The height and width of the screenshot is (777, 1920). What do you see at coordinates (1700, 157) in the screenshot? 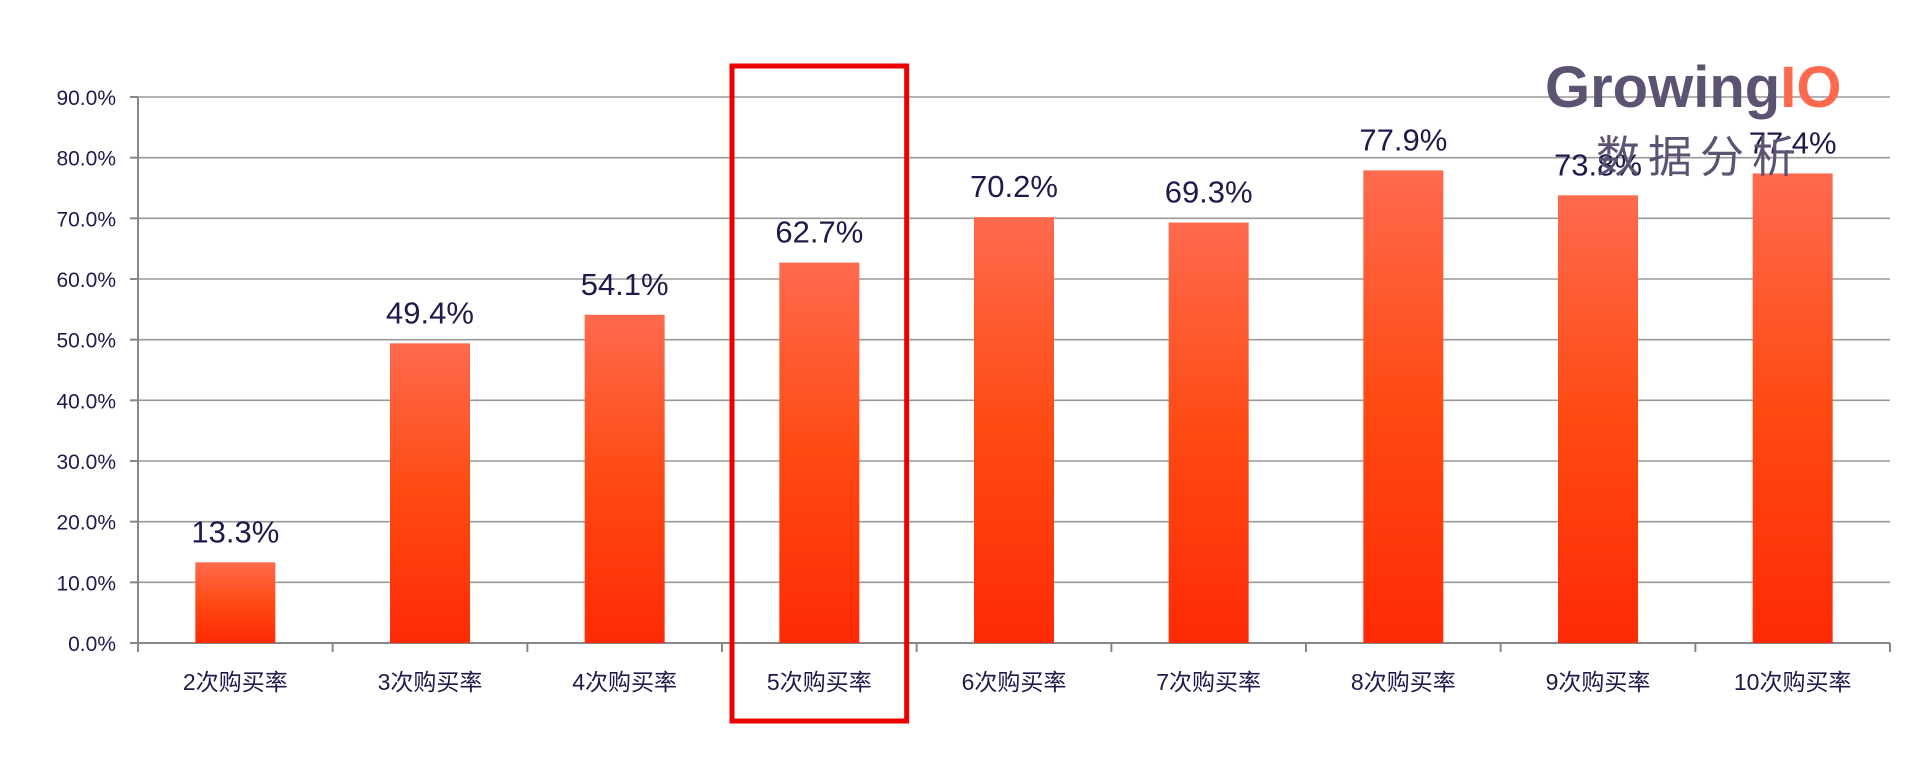
I see `logo-subtitle: 数据分析` at bounding box center [1700, 157].